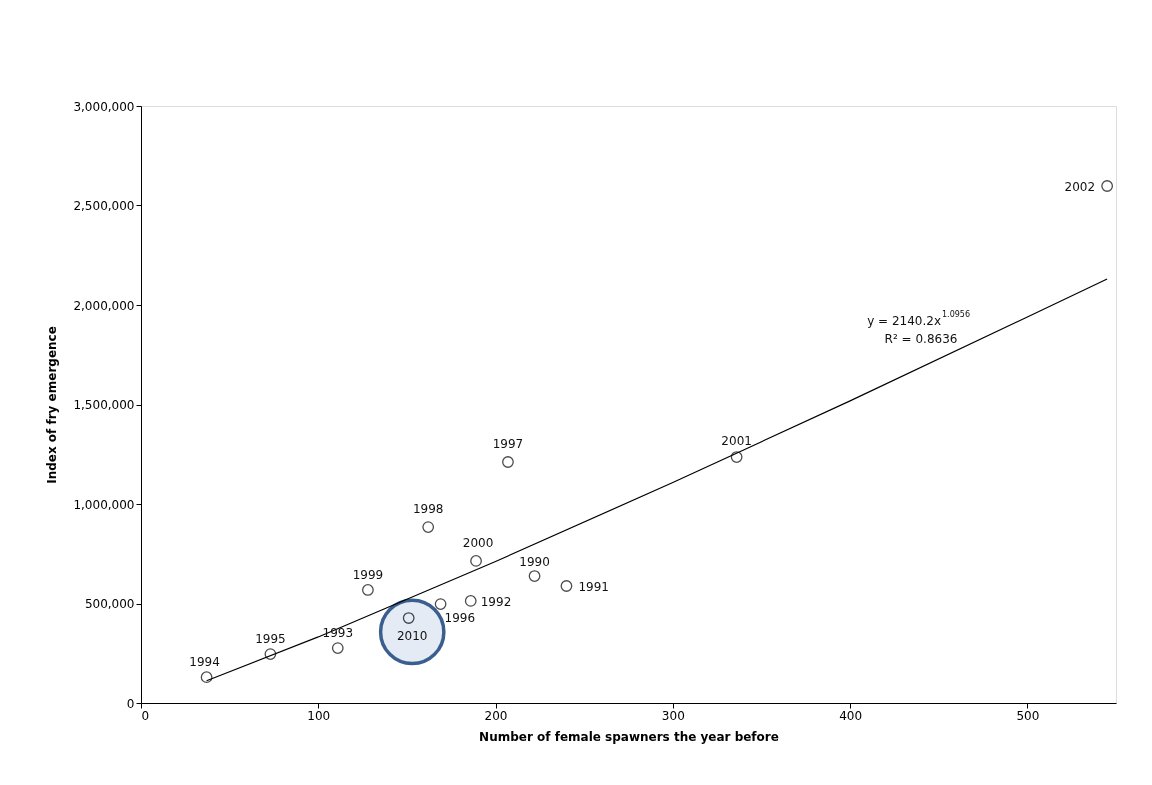  Describe the element at coordinates (851, 715) in the screenshot. I see `x-tick-label: 400` at that location.